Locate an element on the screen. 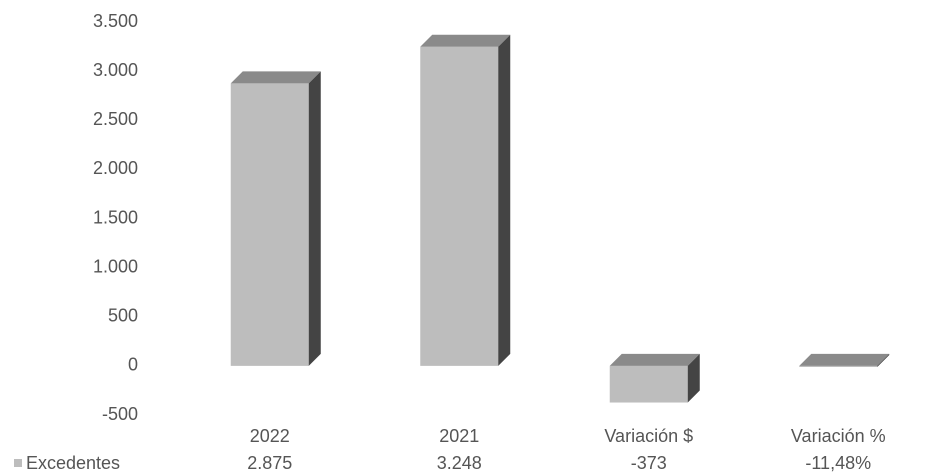 This screenshot has width=933, height=474. x-tick-label: Variación % is located at coordinates (838, 436).